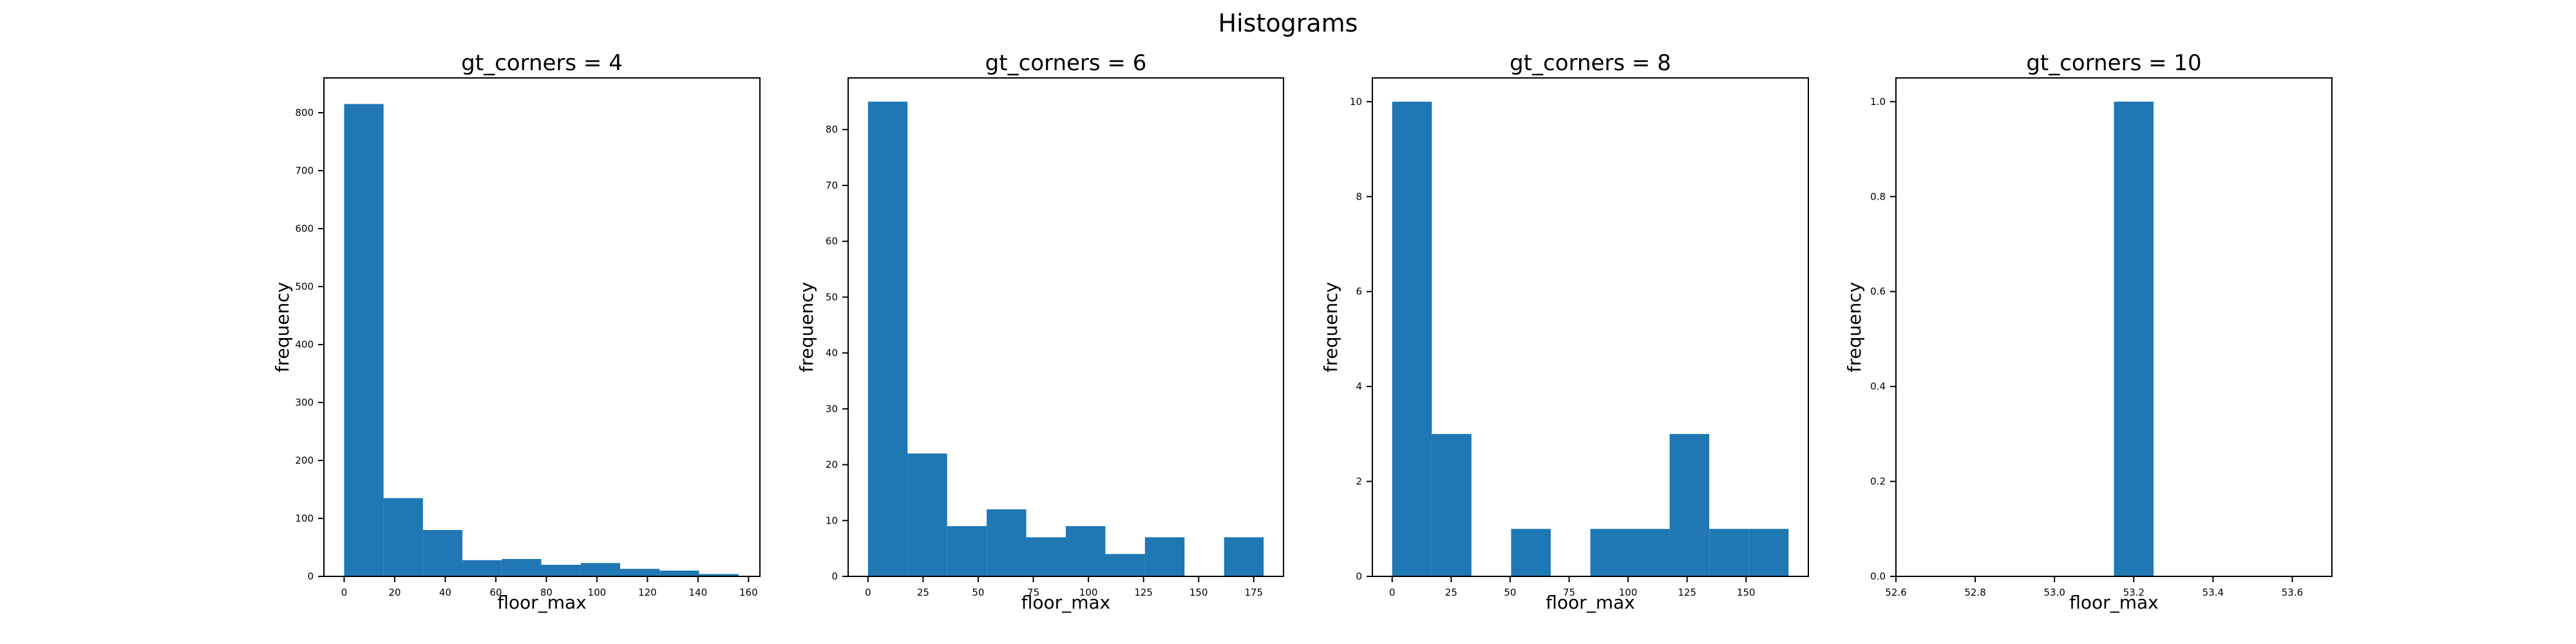 The width and height of the screenshot is (2576, 644). What do you see at coordinates (749, 592) in the screenshot?
I see `x-tick-label: 160` at bounding box center [749, 592].